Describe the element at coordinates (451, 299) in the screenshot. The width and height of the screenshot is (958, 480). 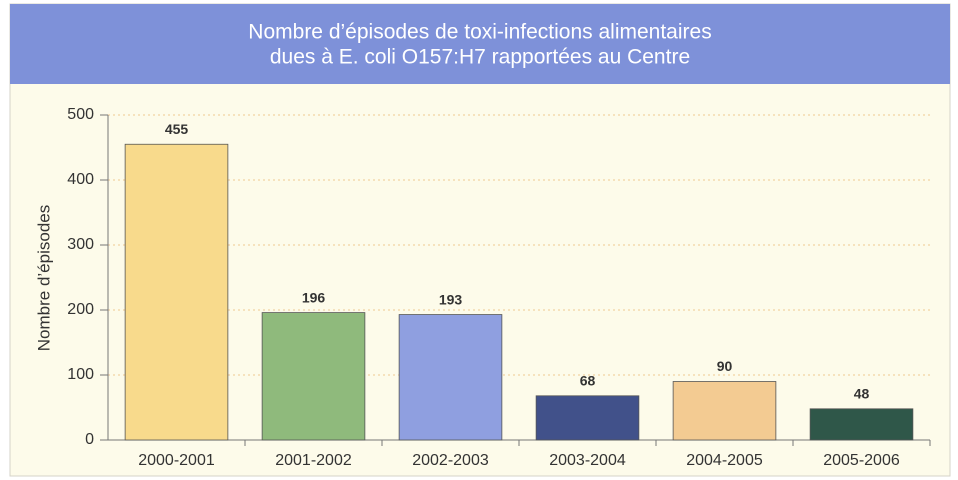
I see `data-label: 193` at that location.